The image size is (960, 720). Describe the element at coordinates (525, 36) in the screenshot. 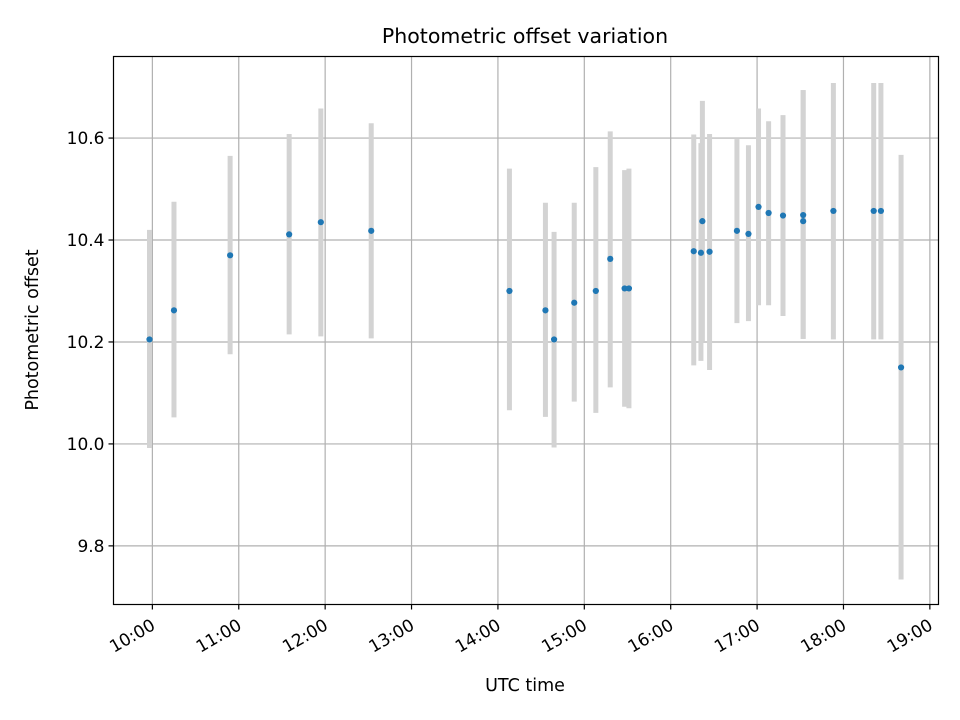

I see `chart-title: Photometric offset variation` at that location.